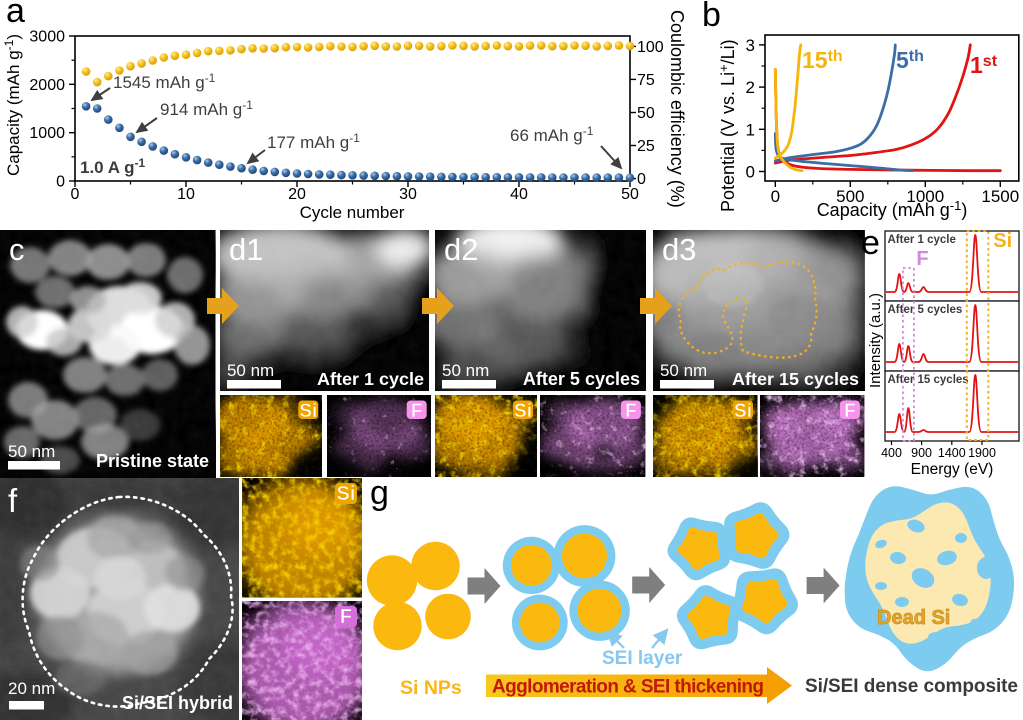 The image size is (1023, 720). What do you see at coordinates (679, 249) in the screenshot?
I see `svg-text: d3` at bounding box center [679, 249].